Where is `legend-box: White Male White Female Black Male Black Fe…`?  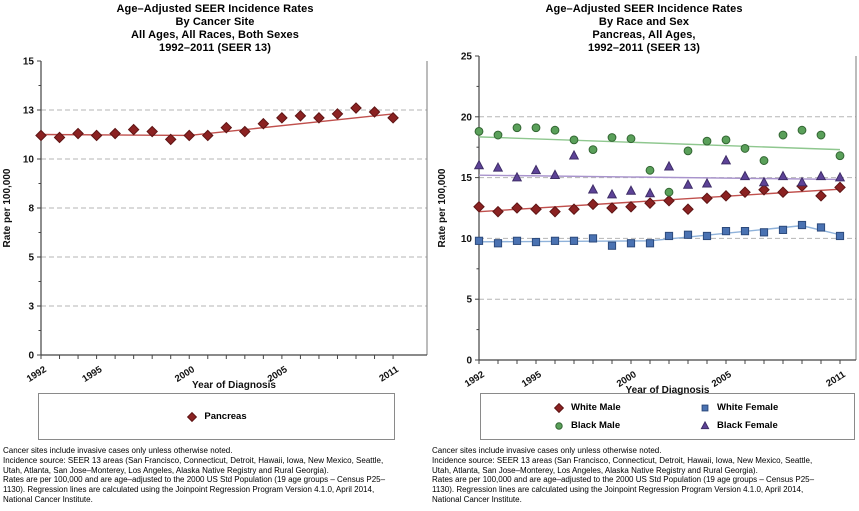 legend-box: White Male White Female Black Male Black Fe… is located at coordinates (667, 416).